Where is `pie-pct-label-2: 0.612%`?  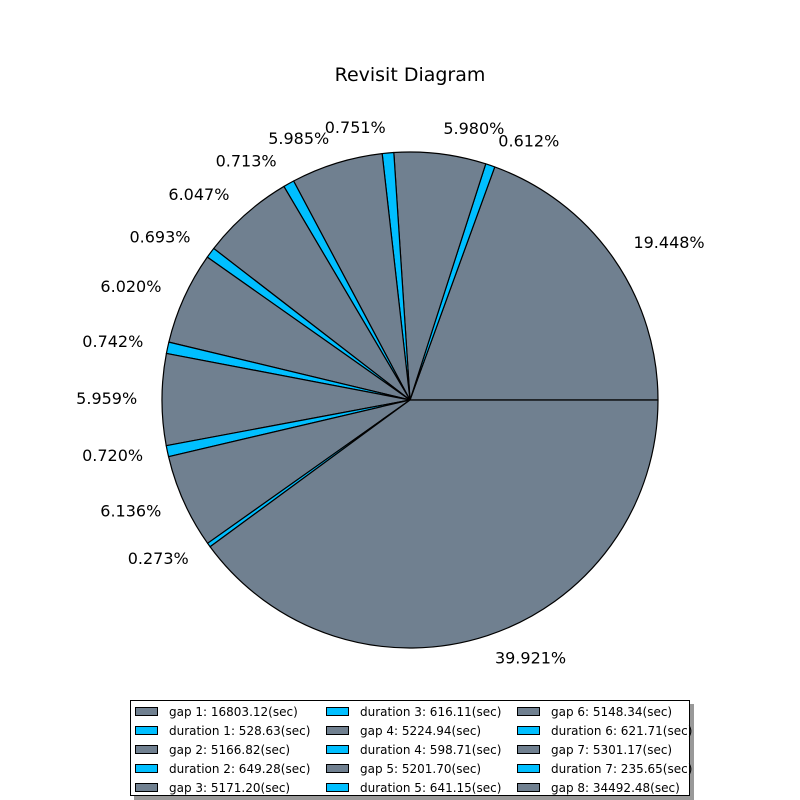
pie-pct-label-2: 0.612% is located at coordinates (528, 140).